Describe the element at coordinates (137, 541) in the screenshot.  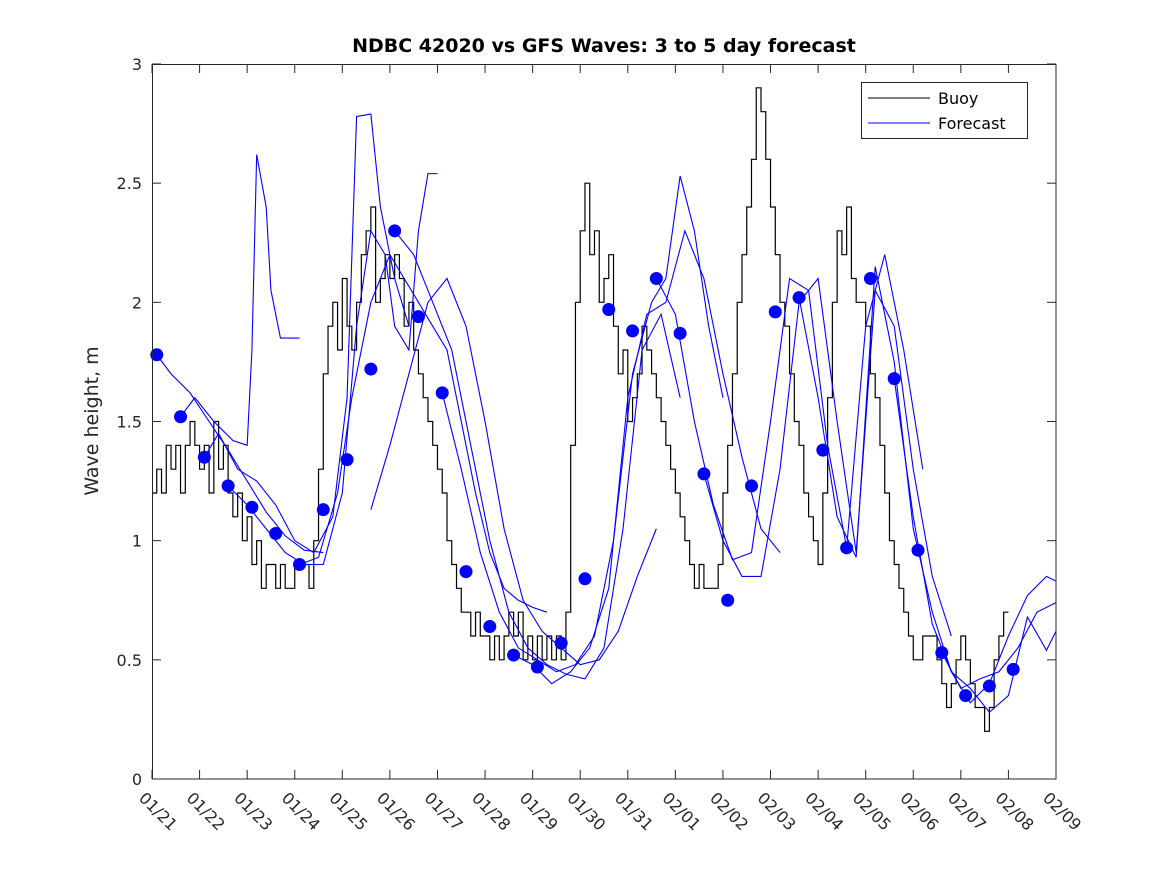
I see `y-tick-label: 1` at that location.